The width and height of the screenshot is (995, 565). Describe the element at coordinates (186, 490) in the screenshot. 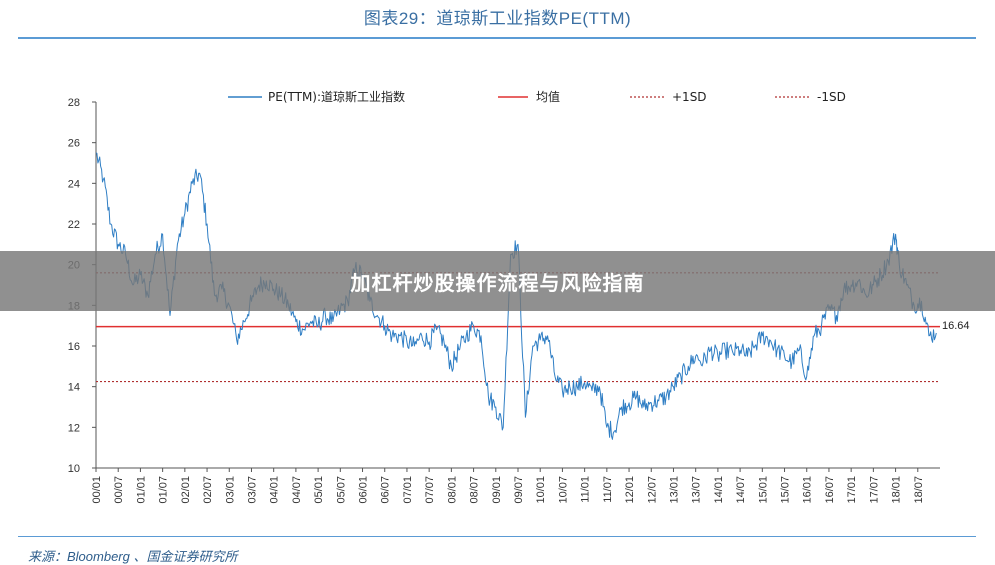

I see `x-tick-label: 02/01` at that location.